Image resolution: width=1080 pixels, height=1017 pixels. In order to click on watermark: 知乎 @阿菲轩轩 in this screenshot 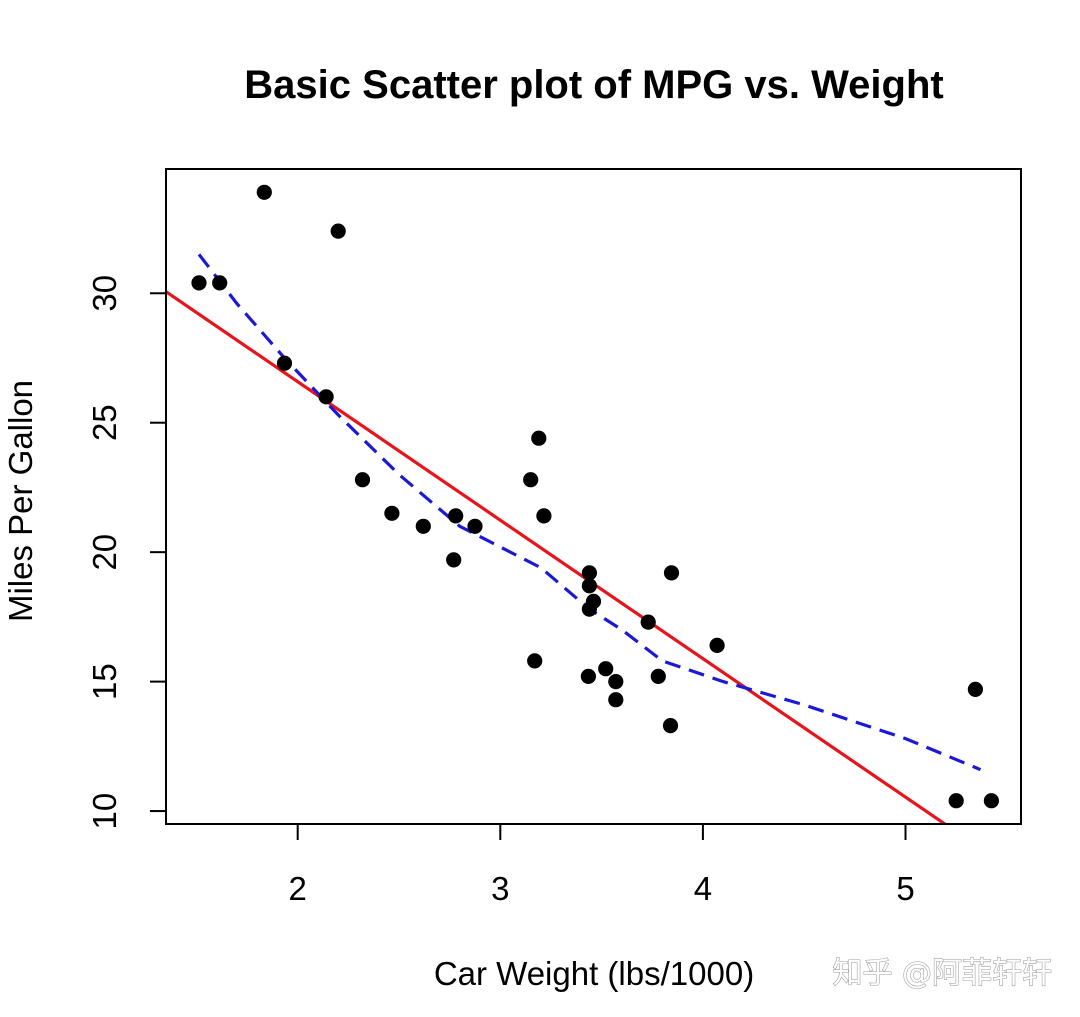, I will do `click(942, 973)`.